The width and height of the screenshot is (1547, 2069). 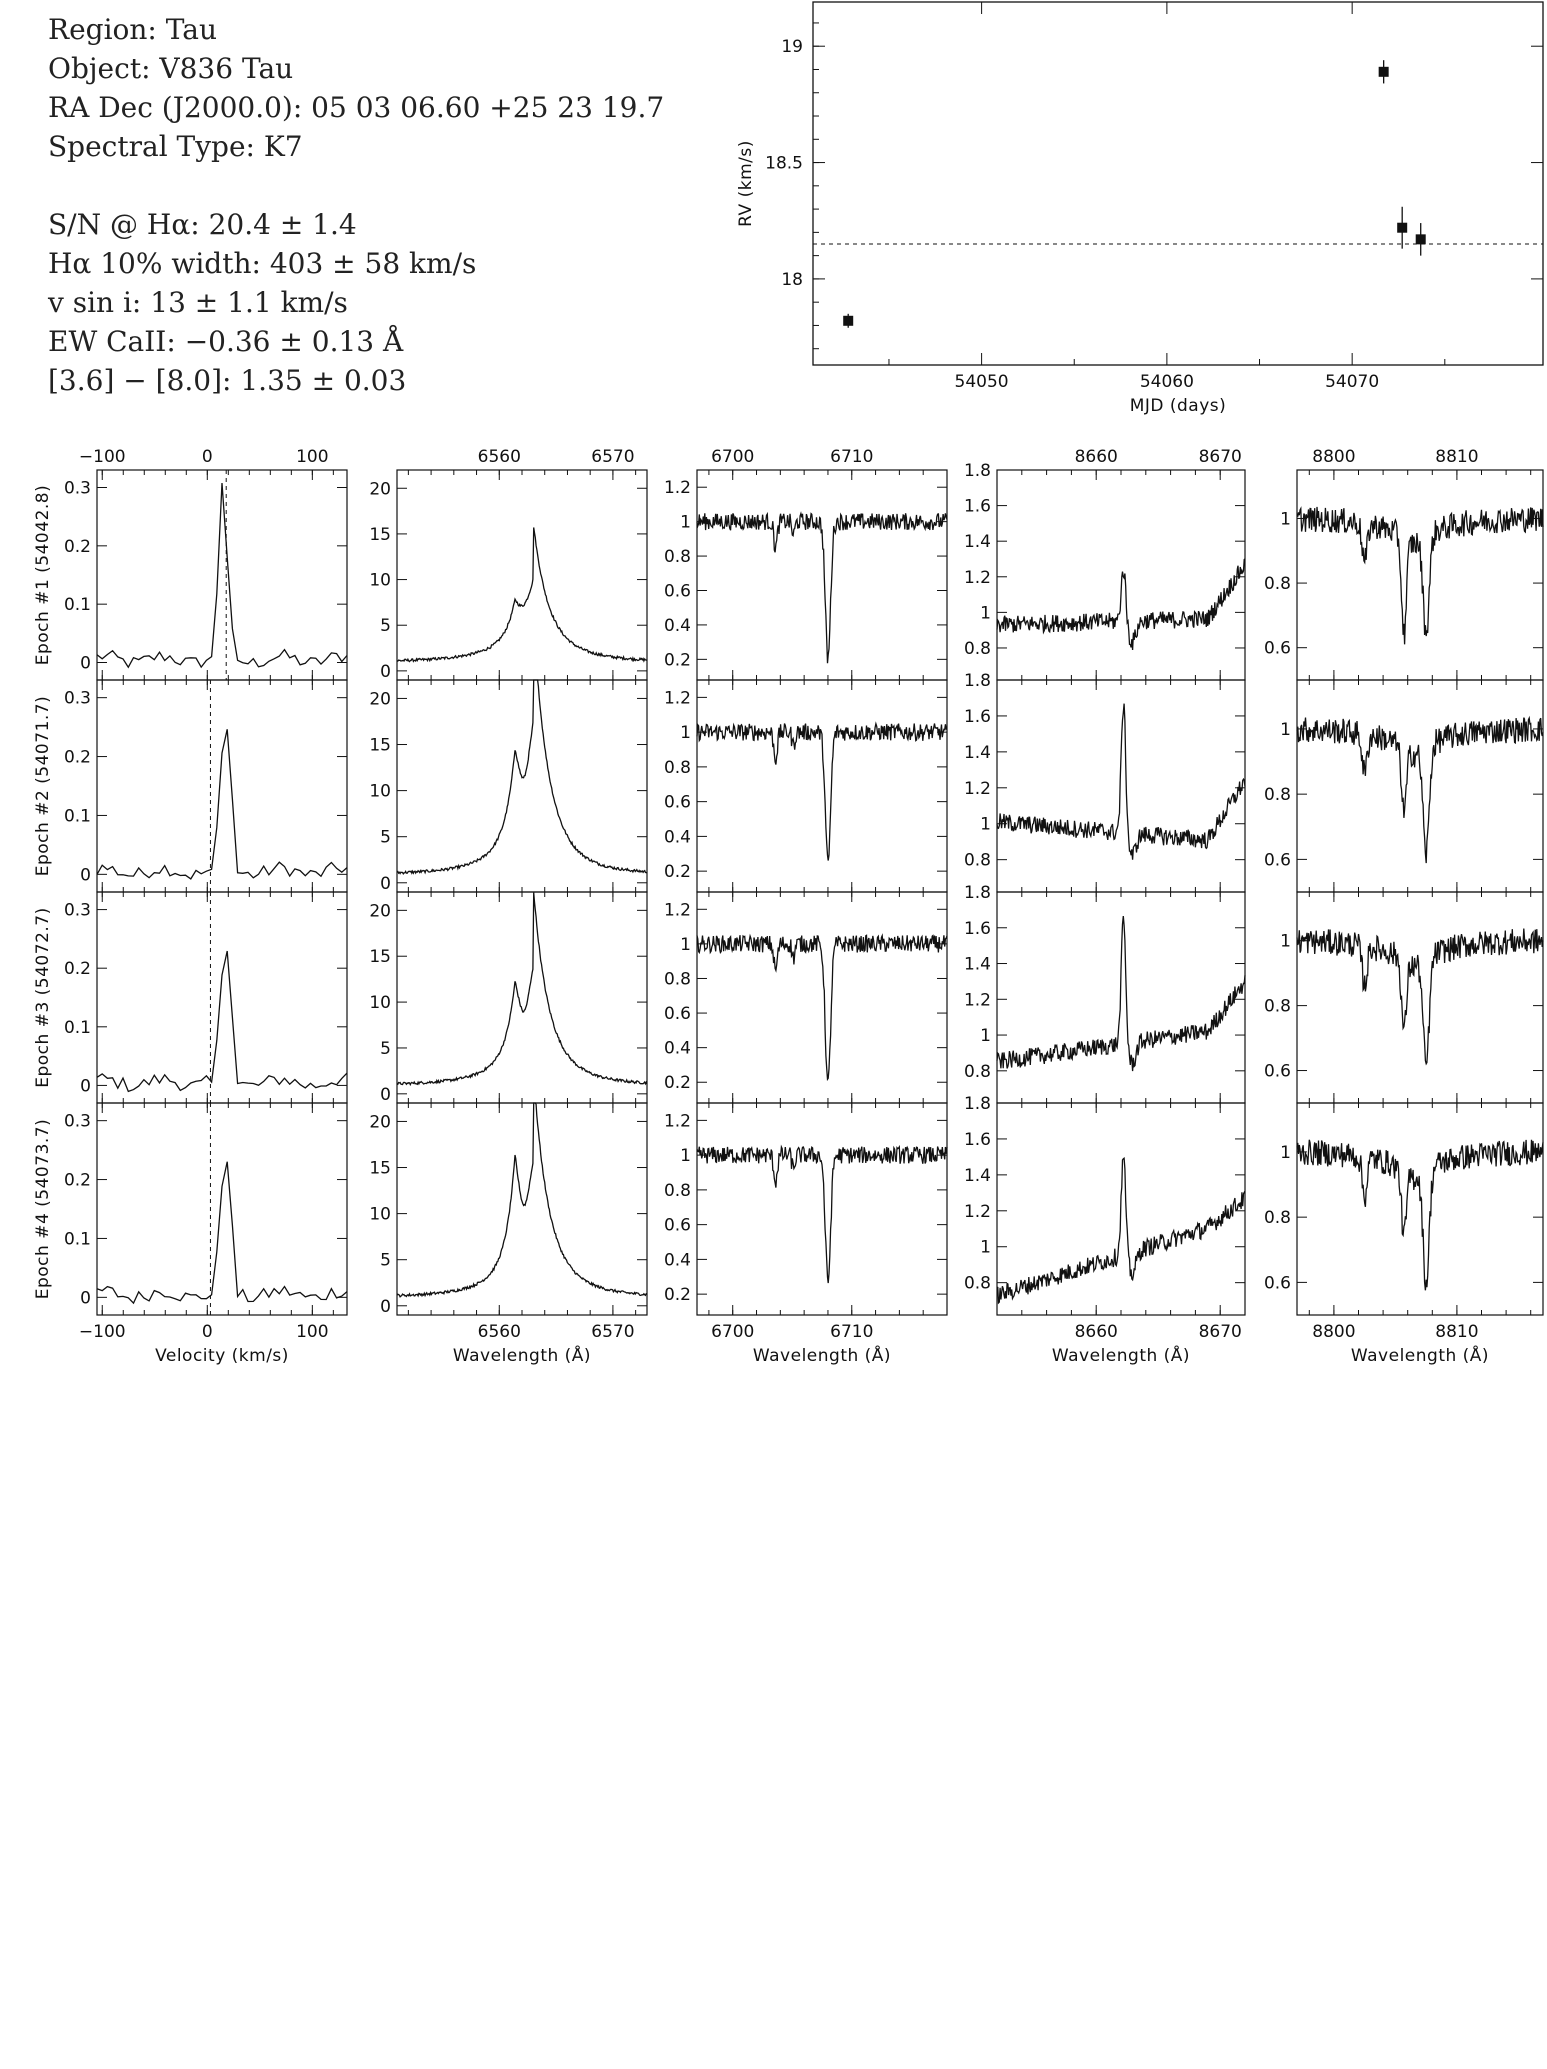 What do you see at coordinates (43, 1209) in the screenshot?
I see `epoch-label: Epoch #4 (54073.7)` at bounding box center [43, 1209].